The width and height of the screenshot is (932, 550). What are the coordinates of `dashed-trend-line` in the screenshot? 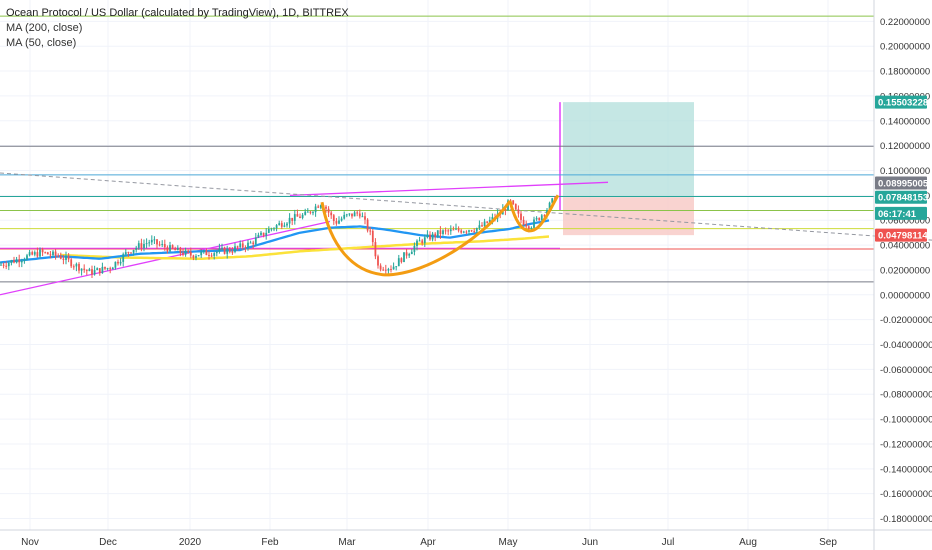 It's located at (466, 206).